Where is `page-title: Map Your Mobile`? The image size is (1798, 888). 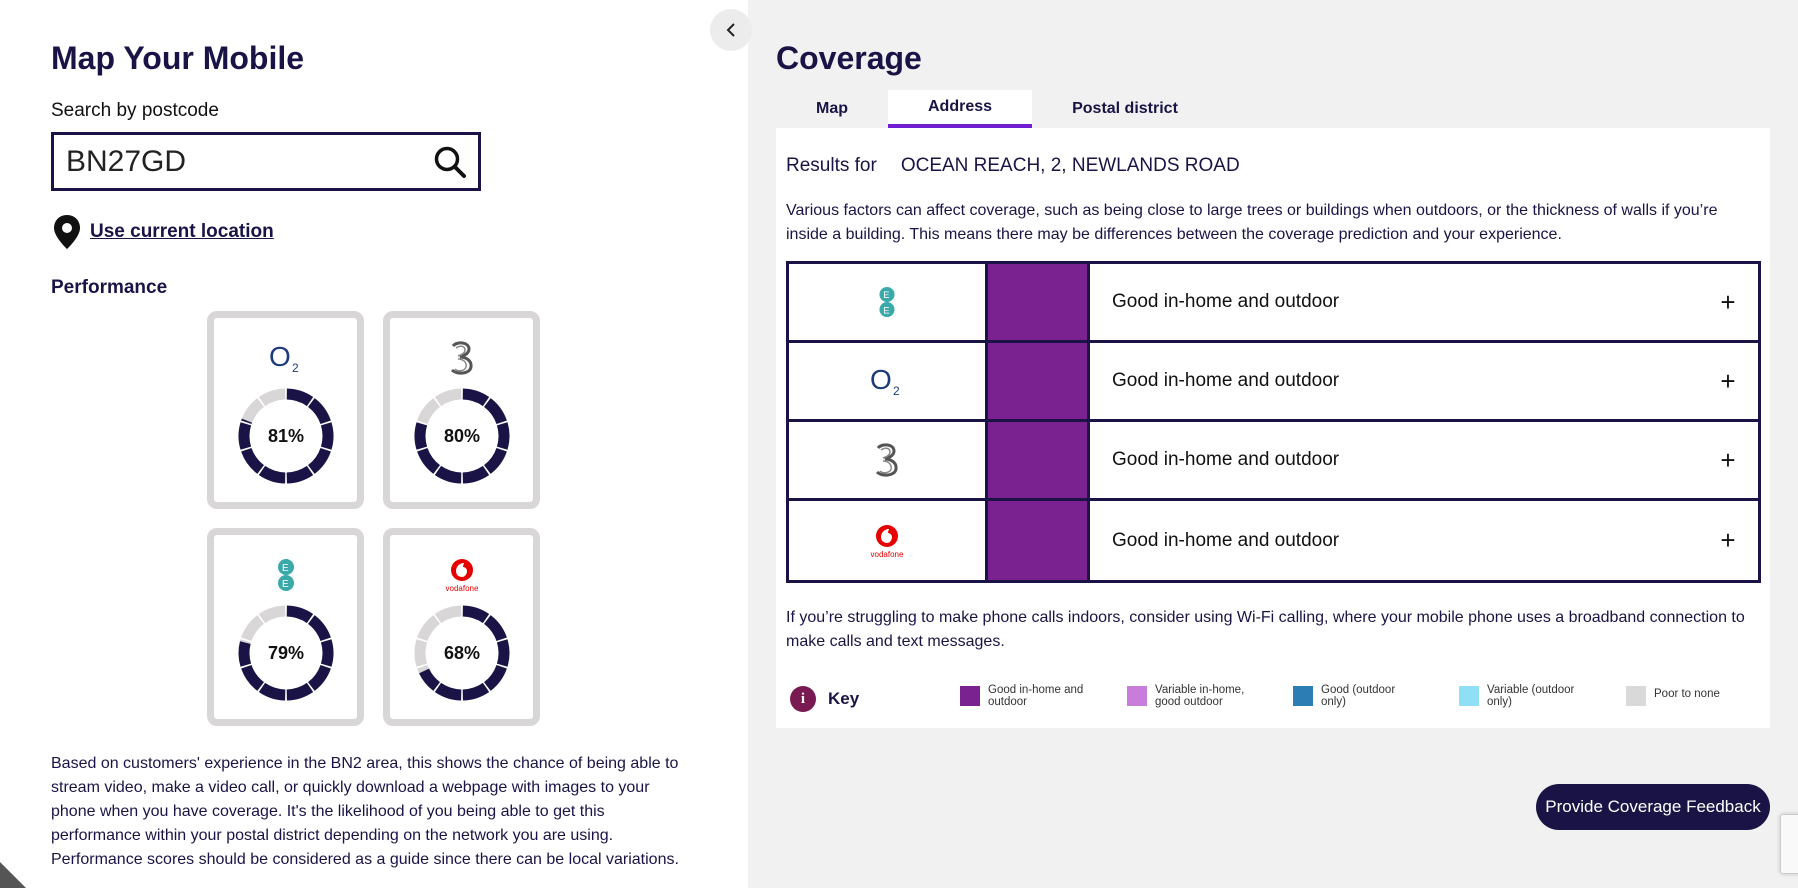
page-title: Map Your Mobile is located at coordinates (178, 58).